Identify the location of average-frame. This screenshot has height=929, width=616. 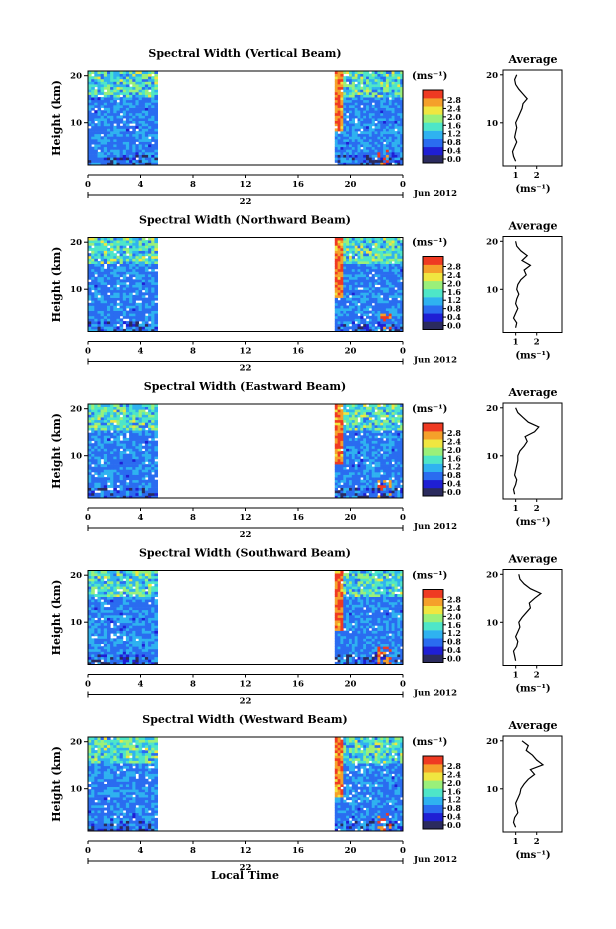
(532, 451).